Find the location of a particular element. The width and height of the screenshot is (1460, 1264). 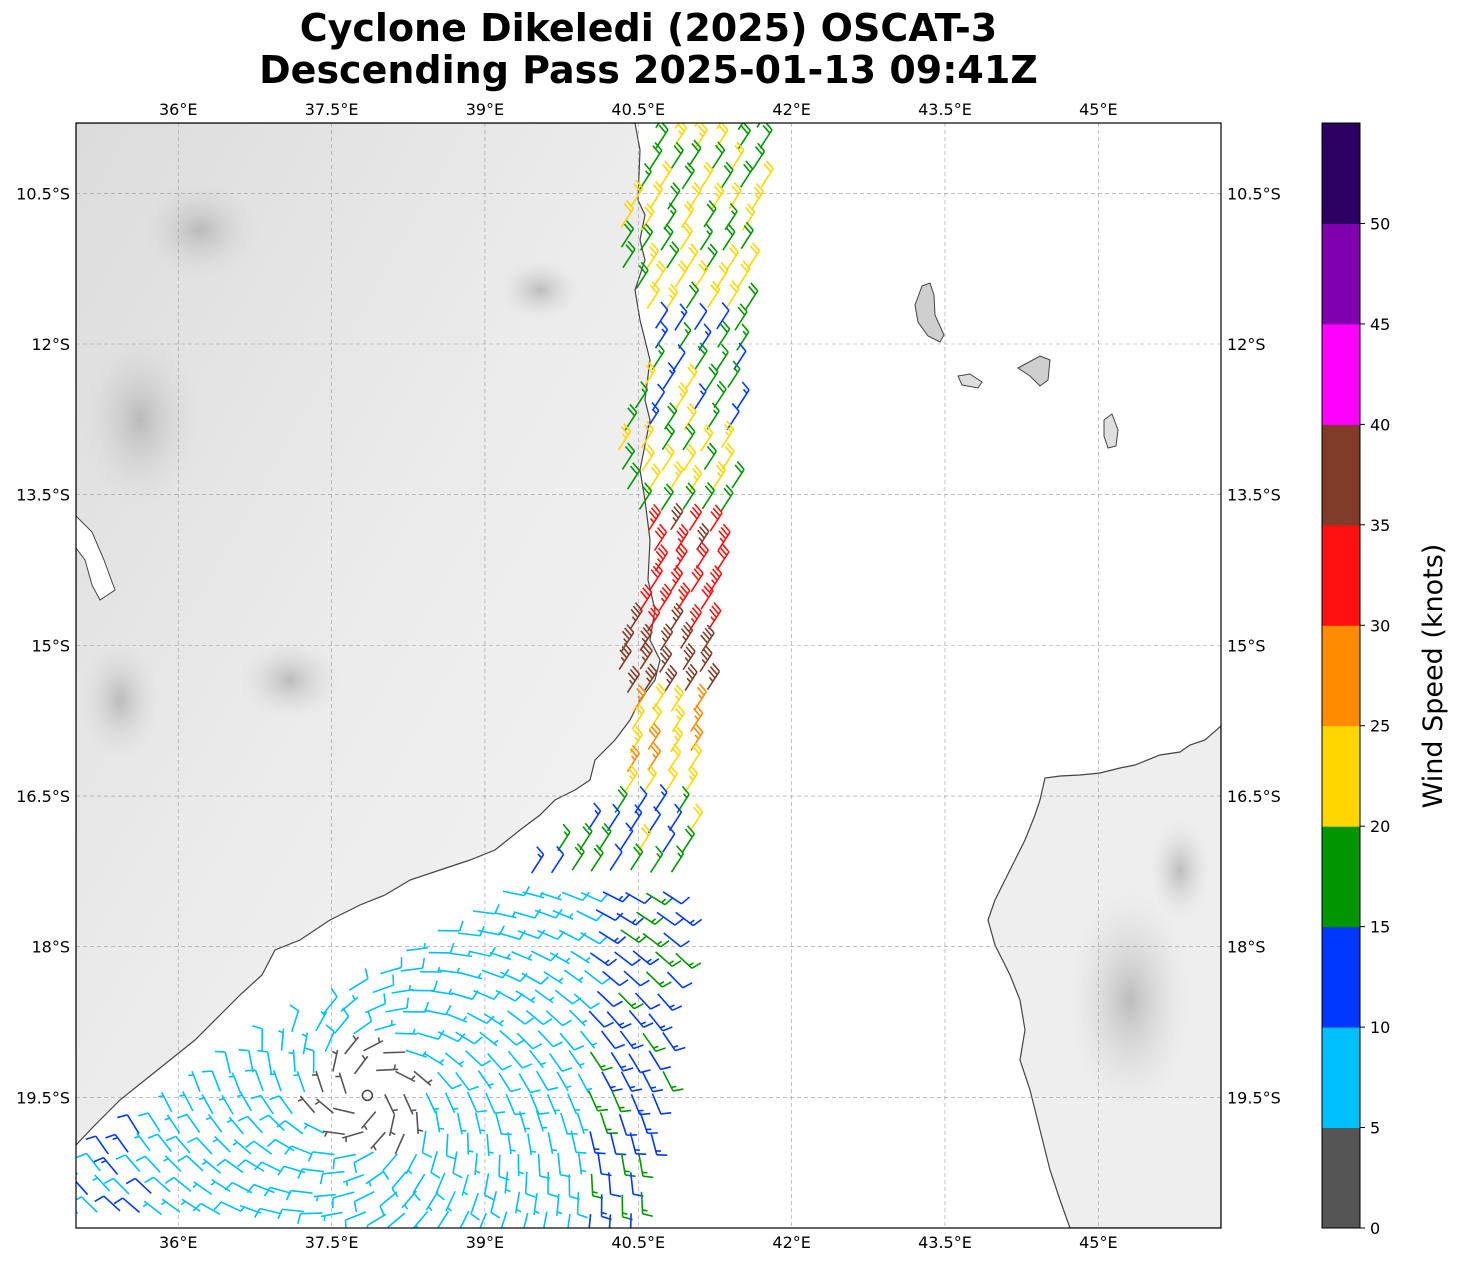

lon-tick-label-bottom: 40.5°E is located at coordinates (638, 1242).